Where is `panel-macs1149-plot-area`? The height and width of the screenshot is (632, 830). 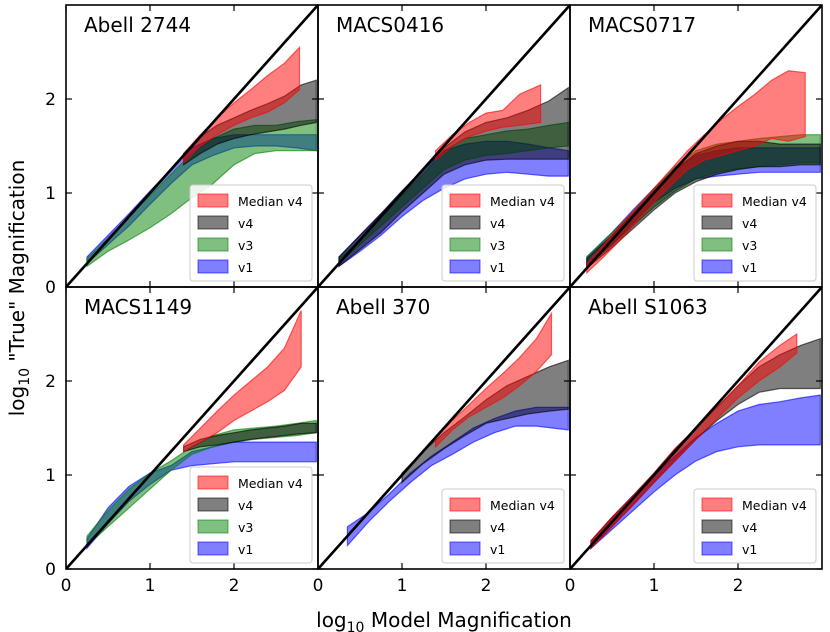 panel-macs1149-plot-area is located at coordinates (192, 428).